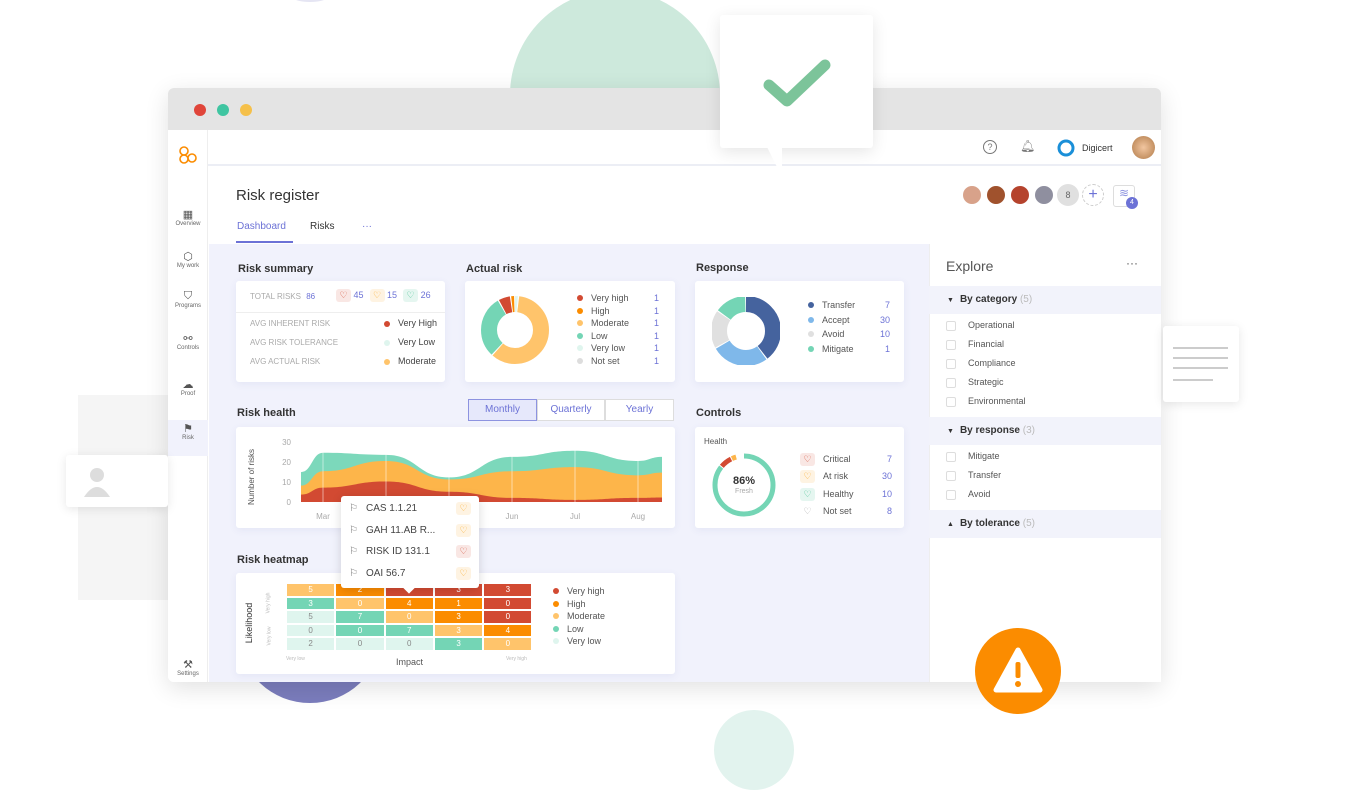 This screenshot has height=790, width=1355. What do you see at coordinates (387, 361) in the screenshot?
I see `level-dot` at bounding box center [387, 361].